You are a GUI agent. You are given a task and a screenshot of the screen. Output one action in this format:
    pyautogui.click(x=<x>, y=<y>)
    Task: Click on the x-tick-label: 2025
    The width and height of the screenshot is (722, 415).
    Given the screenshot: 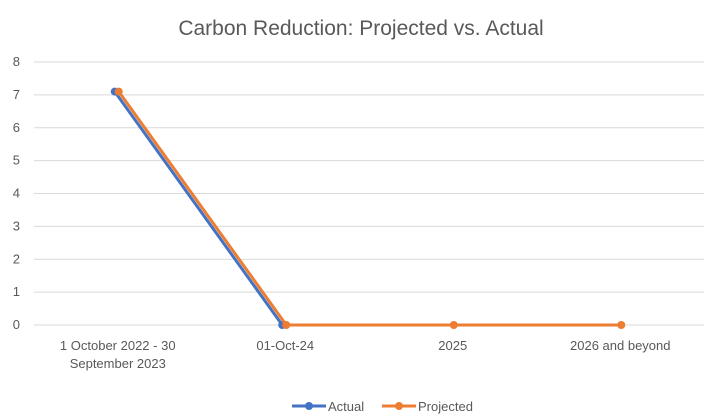 What is the action you would take?
    pyautogui.click(x=452, y=345)
    